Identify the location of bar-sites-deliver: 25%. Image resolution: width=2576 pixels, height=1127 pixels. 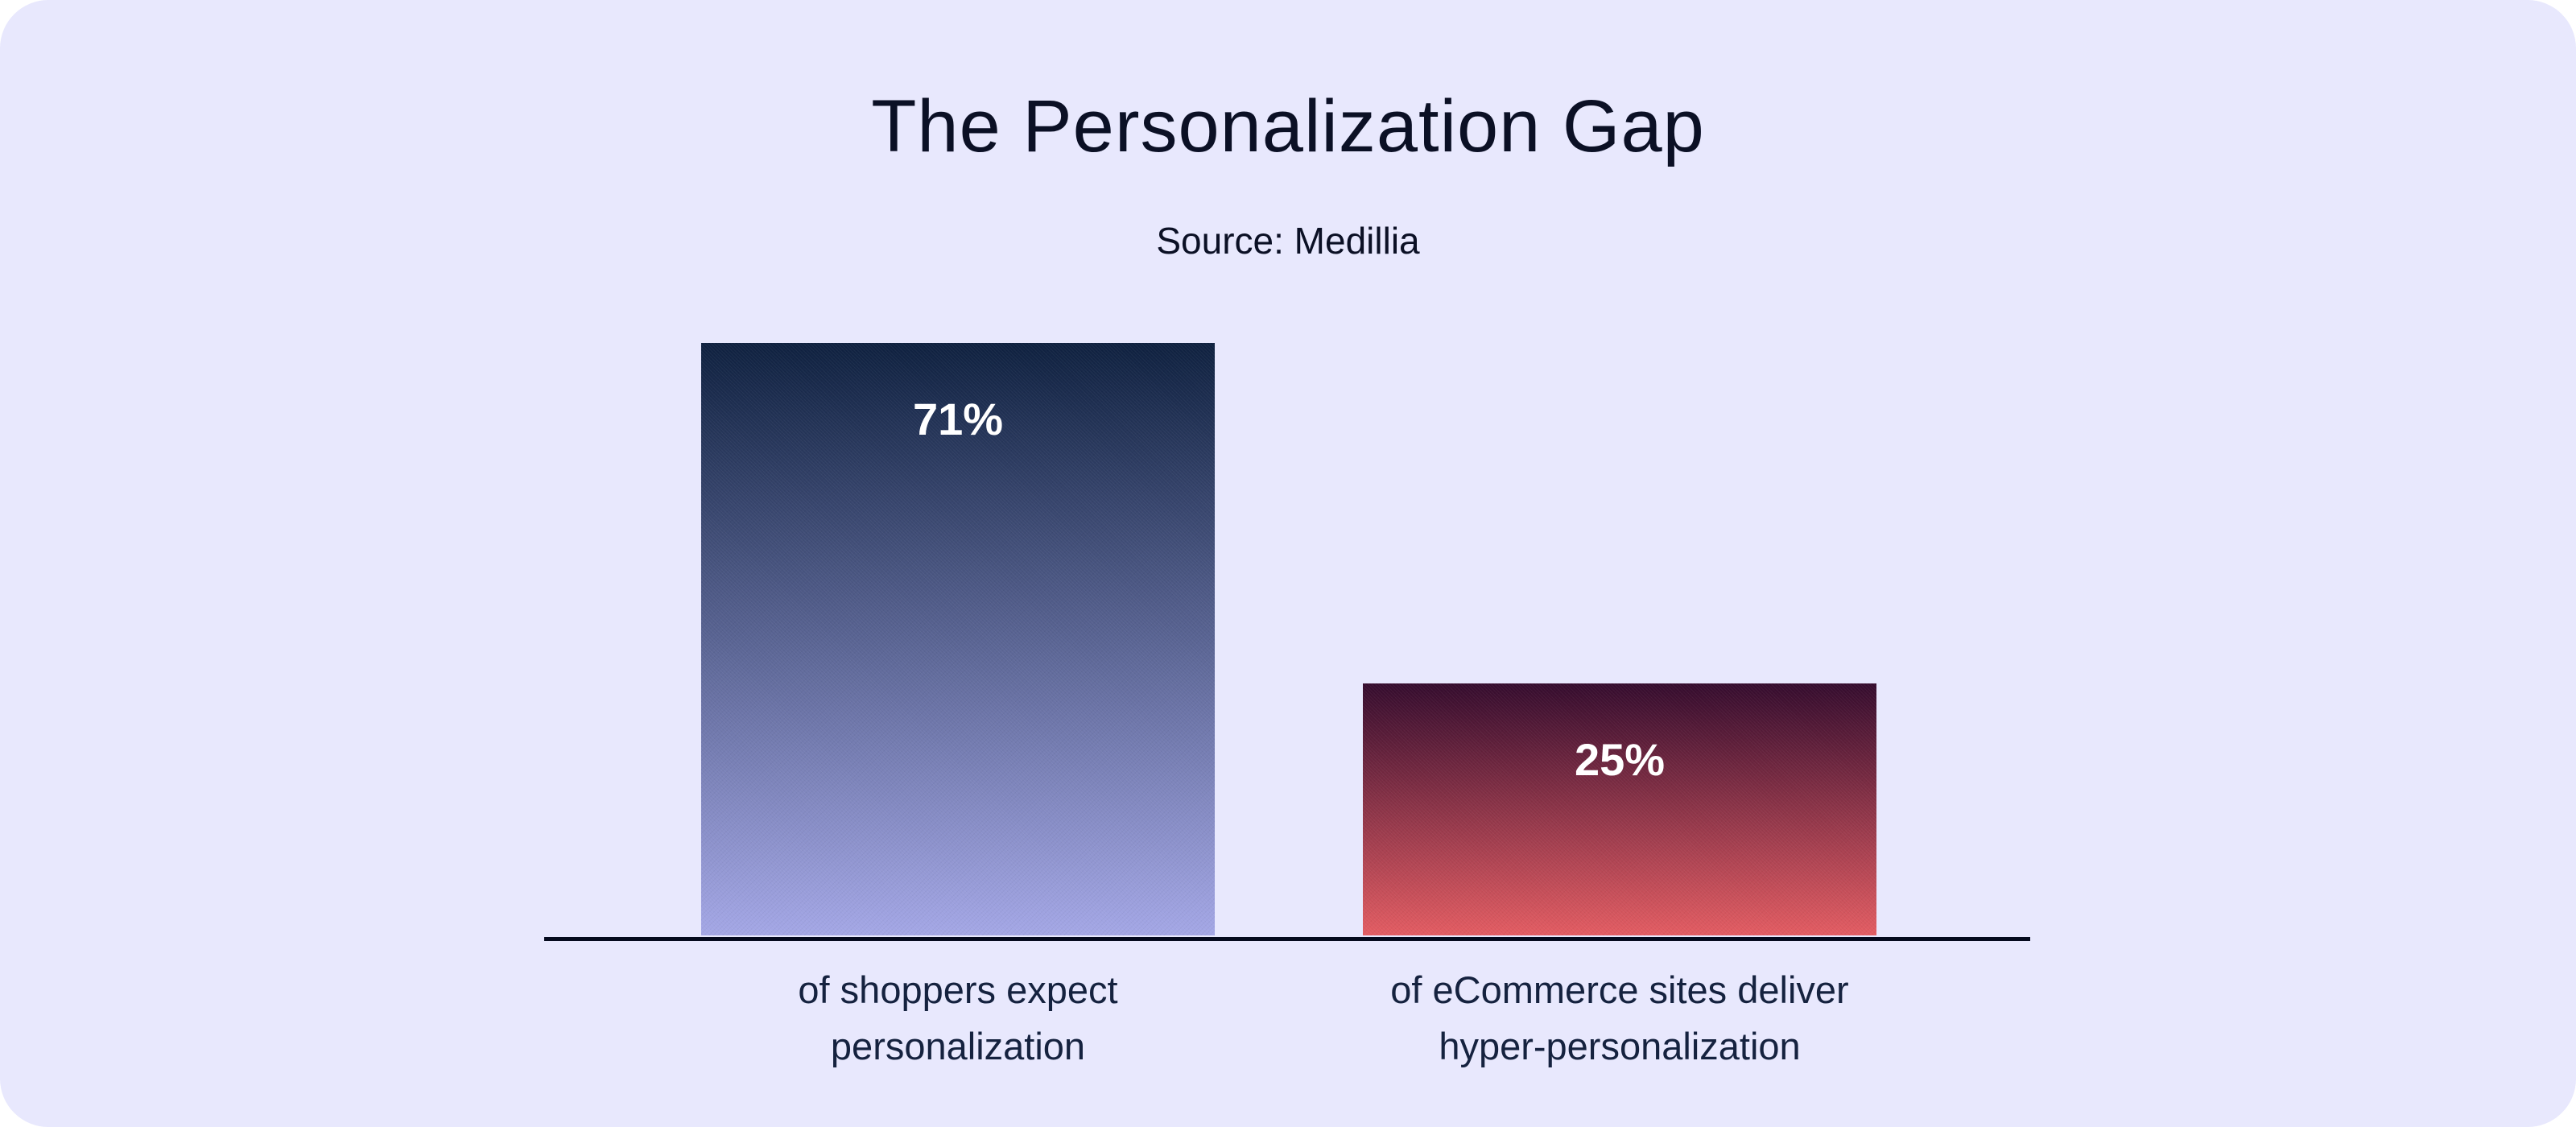
(1619, 809).